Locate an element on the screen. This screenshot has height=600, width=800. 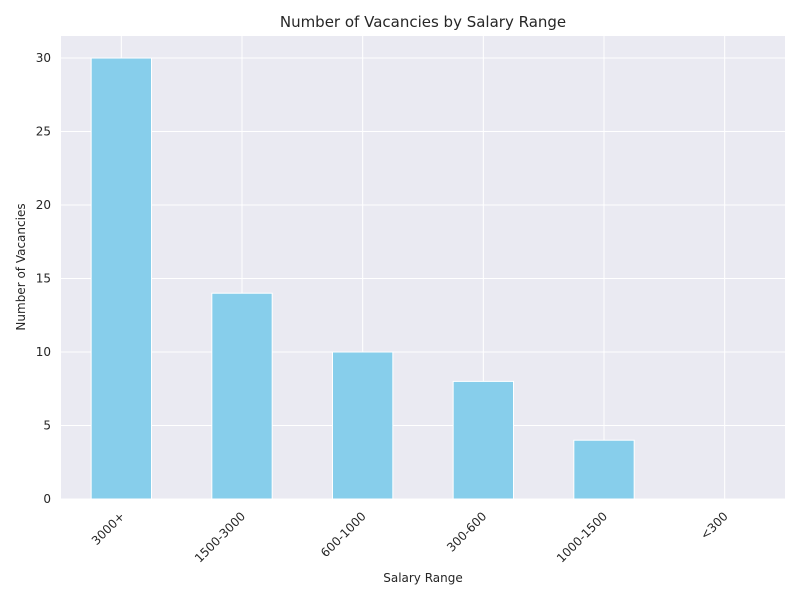
chart-title: Number of Vacancies by Salary Range is located at coordinates (423, 22).